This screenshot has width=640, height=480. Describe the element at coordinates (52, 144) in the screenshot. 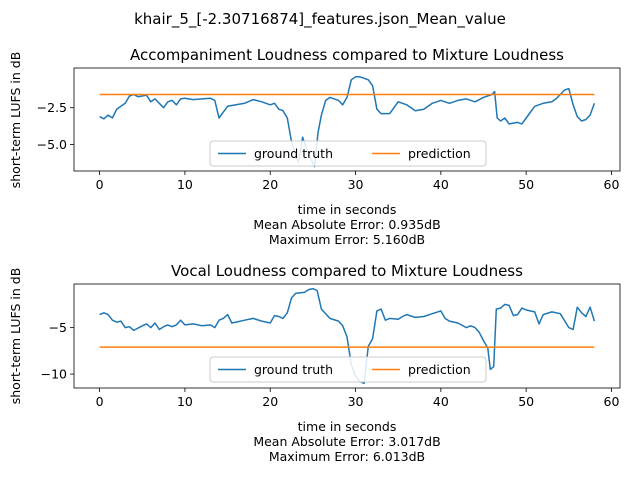

I see `y-tick-label: −5.0` at that location.